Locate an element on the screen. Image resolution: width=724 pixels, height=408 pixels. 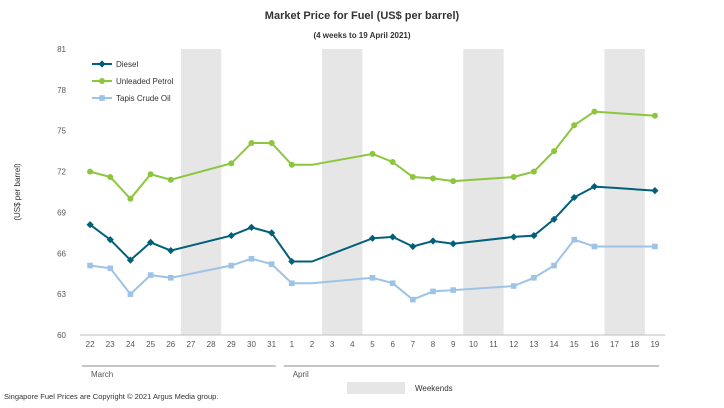
y-tick-label: 69 is located at coordinates (61, 212).